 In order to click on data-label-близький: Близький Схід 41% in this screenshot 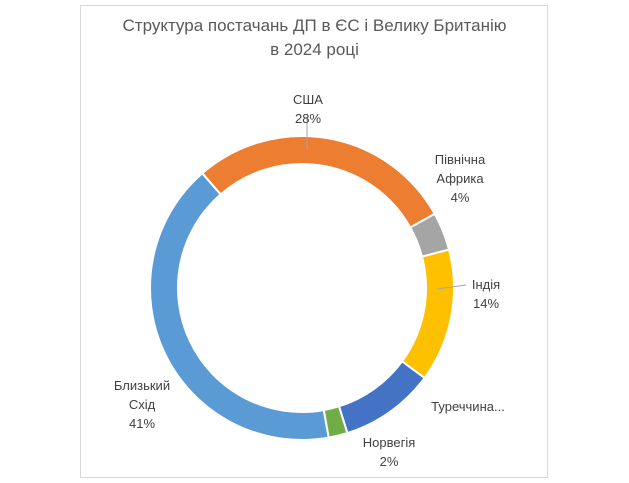, I will do `click(142, 404)`.